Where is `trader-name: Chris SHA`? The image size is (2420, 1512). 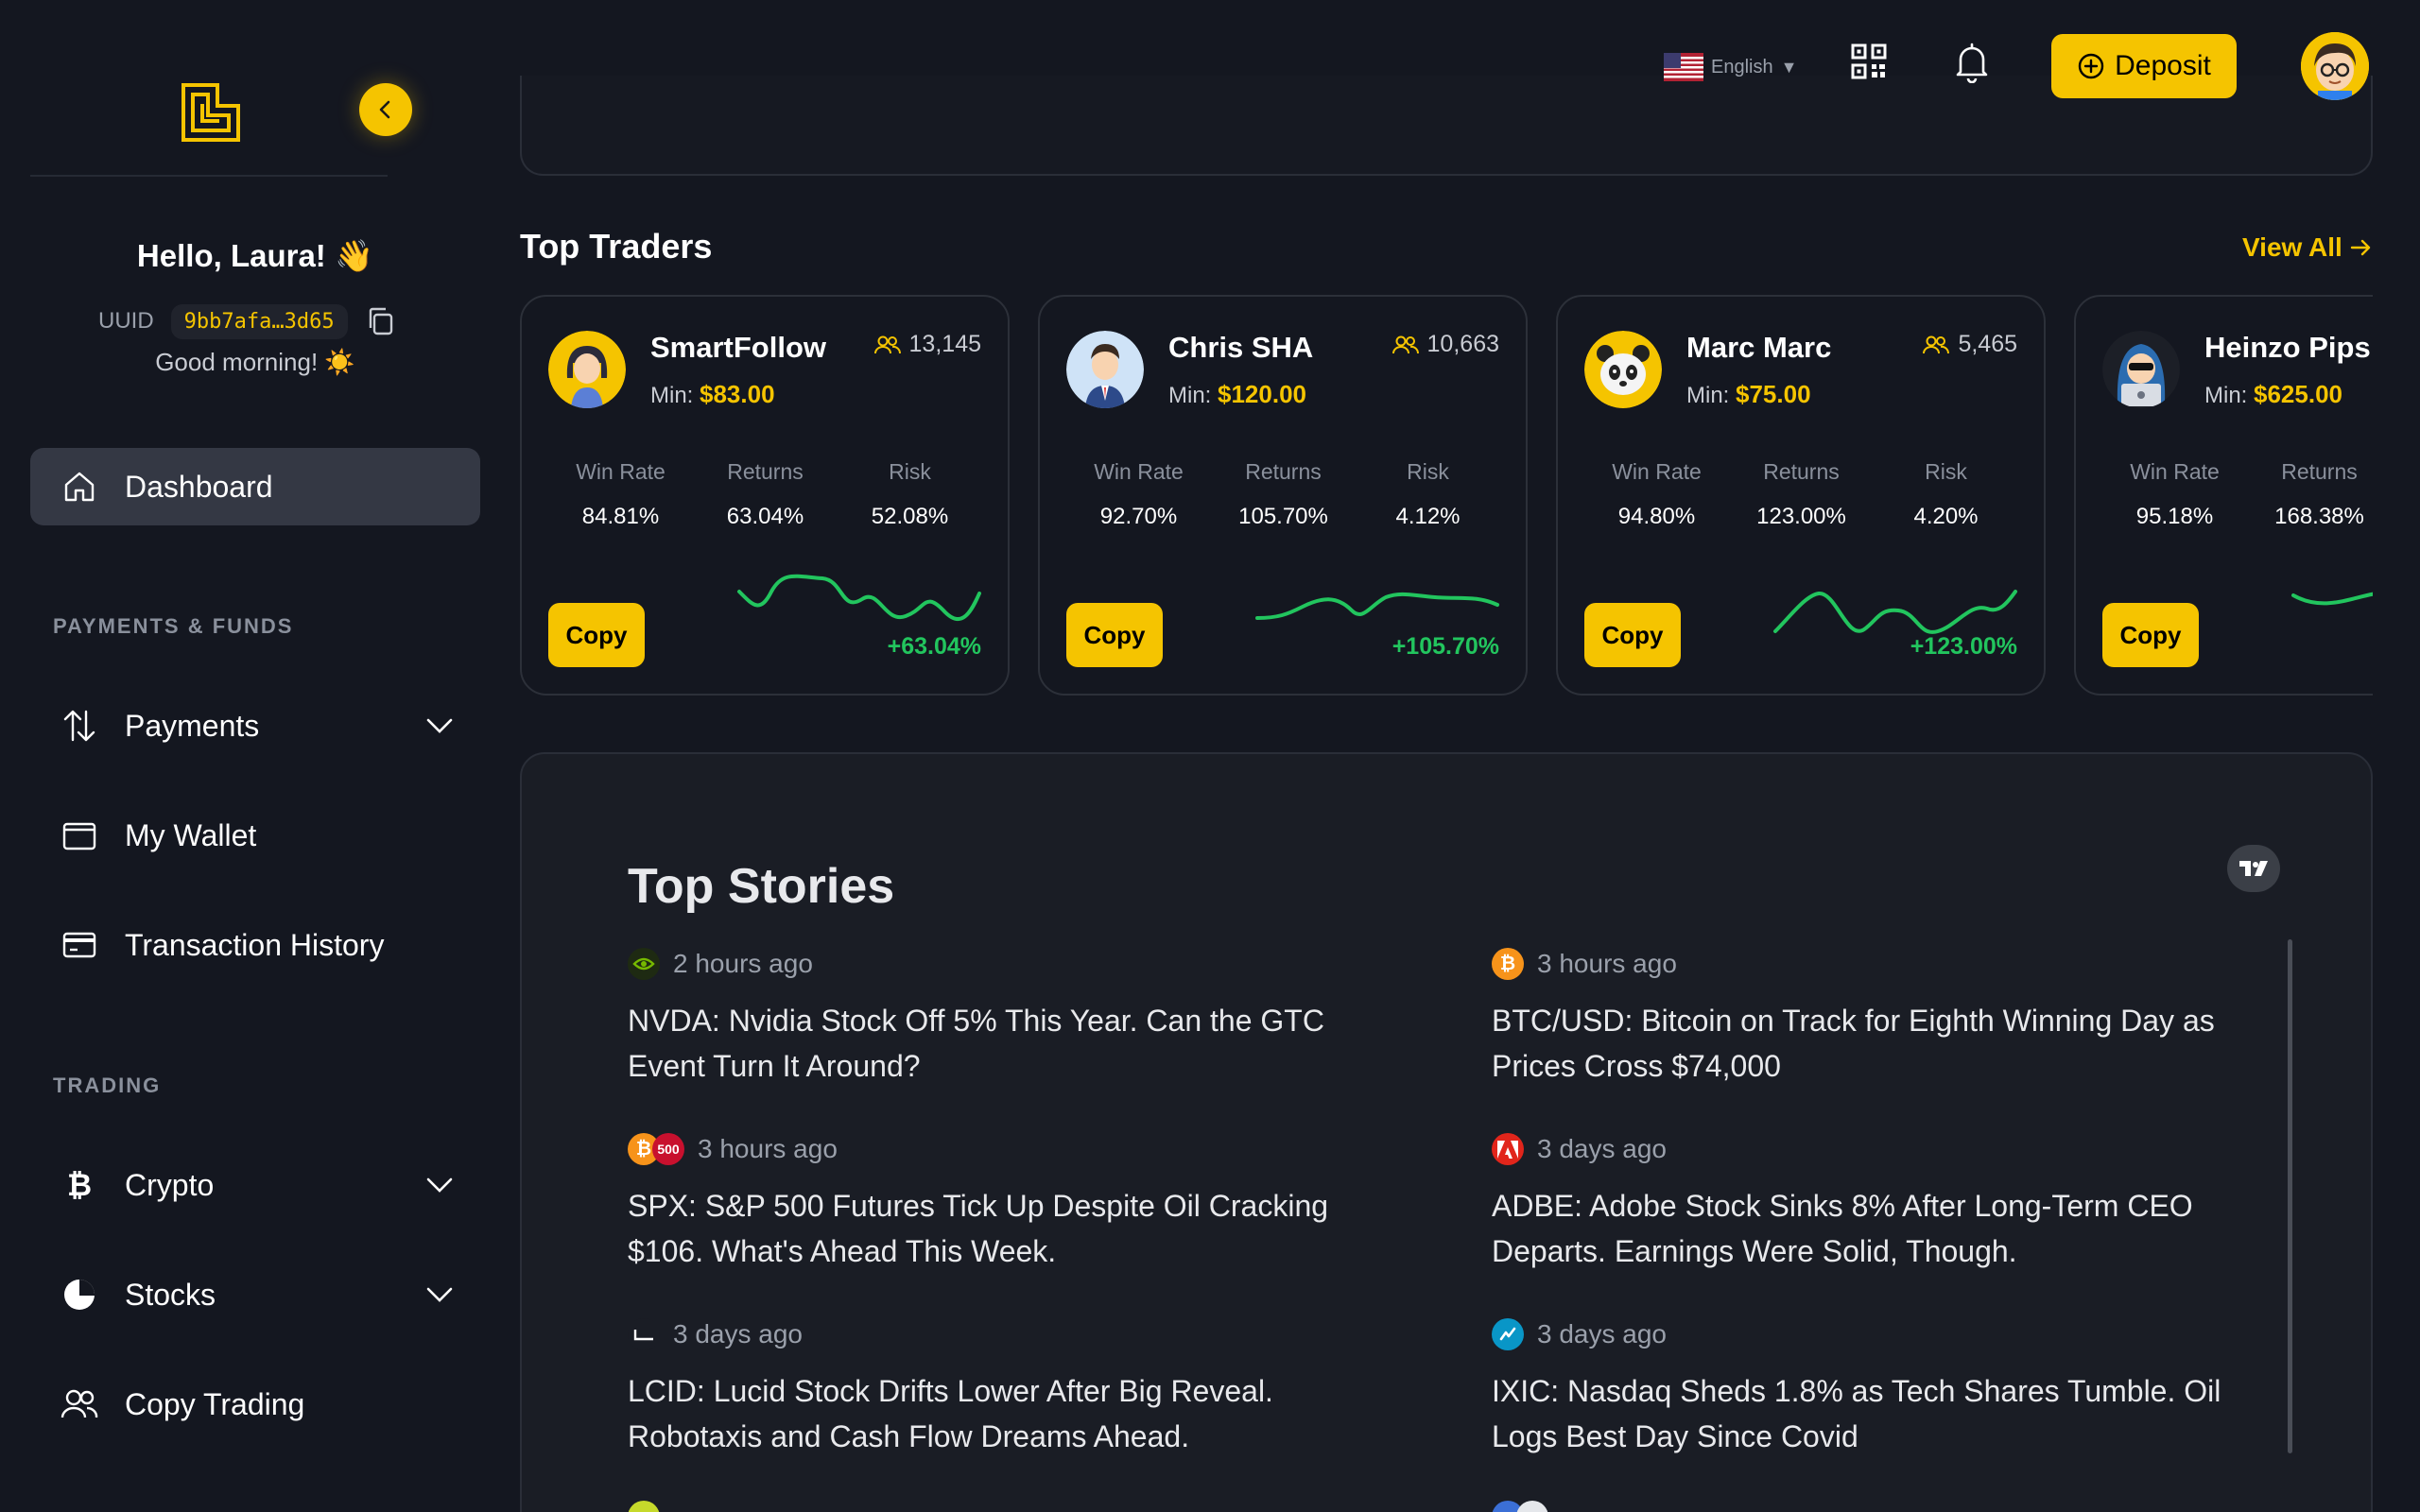 trader-name: Chris SHA is located at coordinates (1241, 347).